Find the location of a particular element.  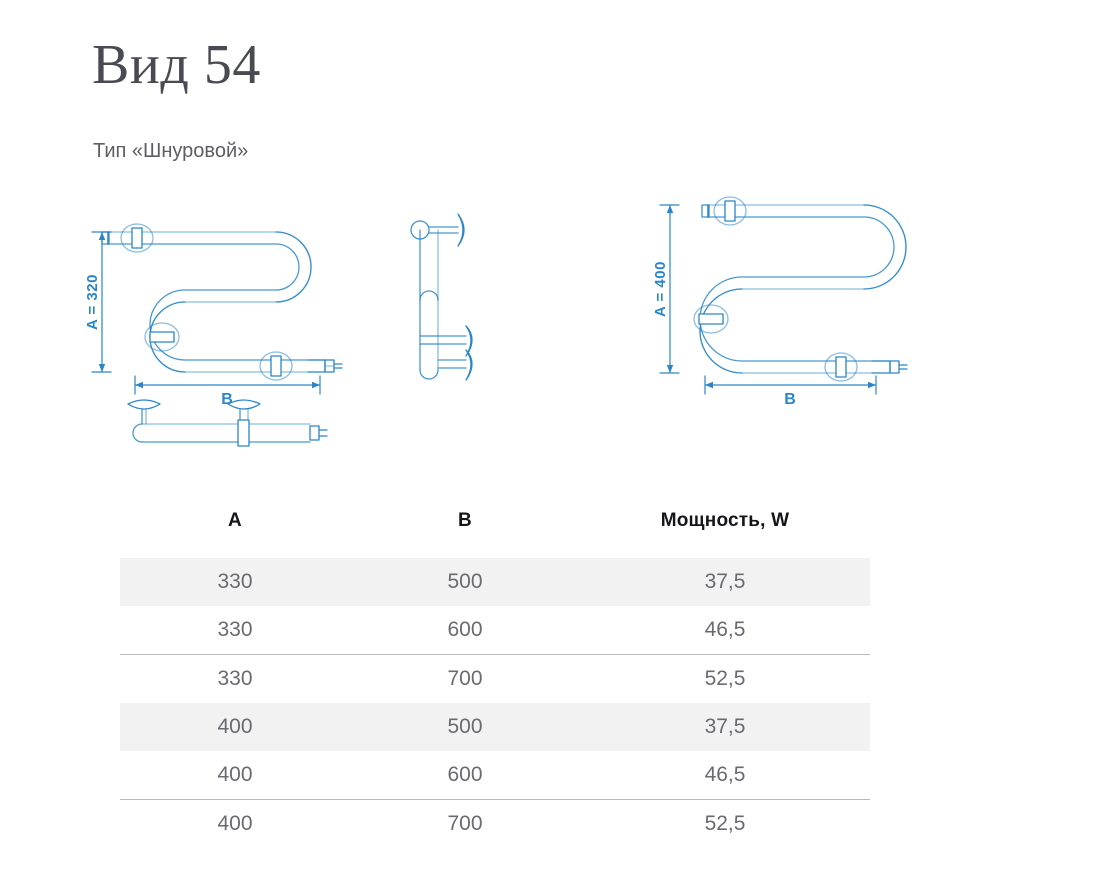

table-row: 400 500 37,5 is located at coordinates (495, 727).